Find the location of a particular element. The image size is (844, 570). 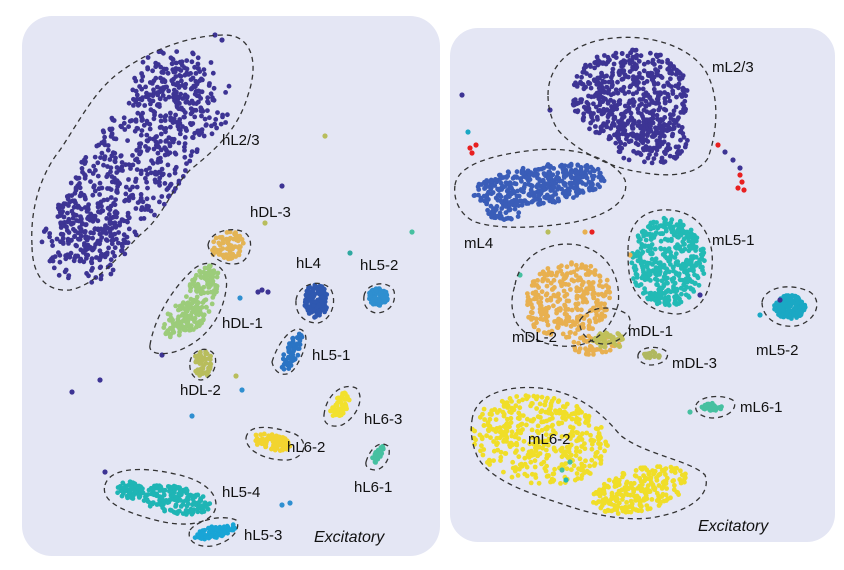

cluster-label-ml5-2: mL5-2 is located at coordinates (777, 350).